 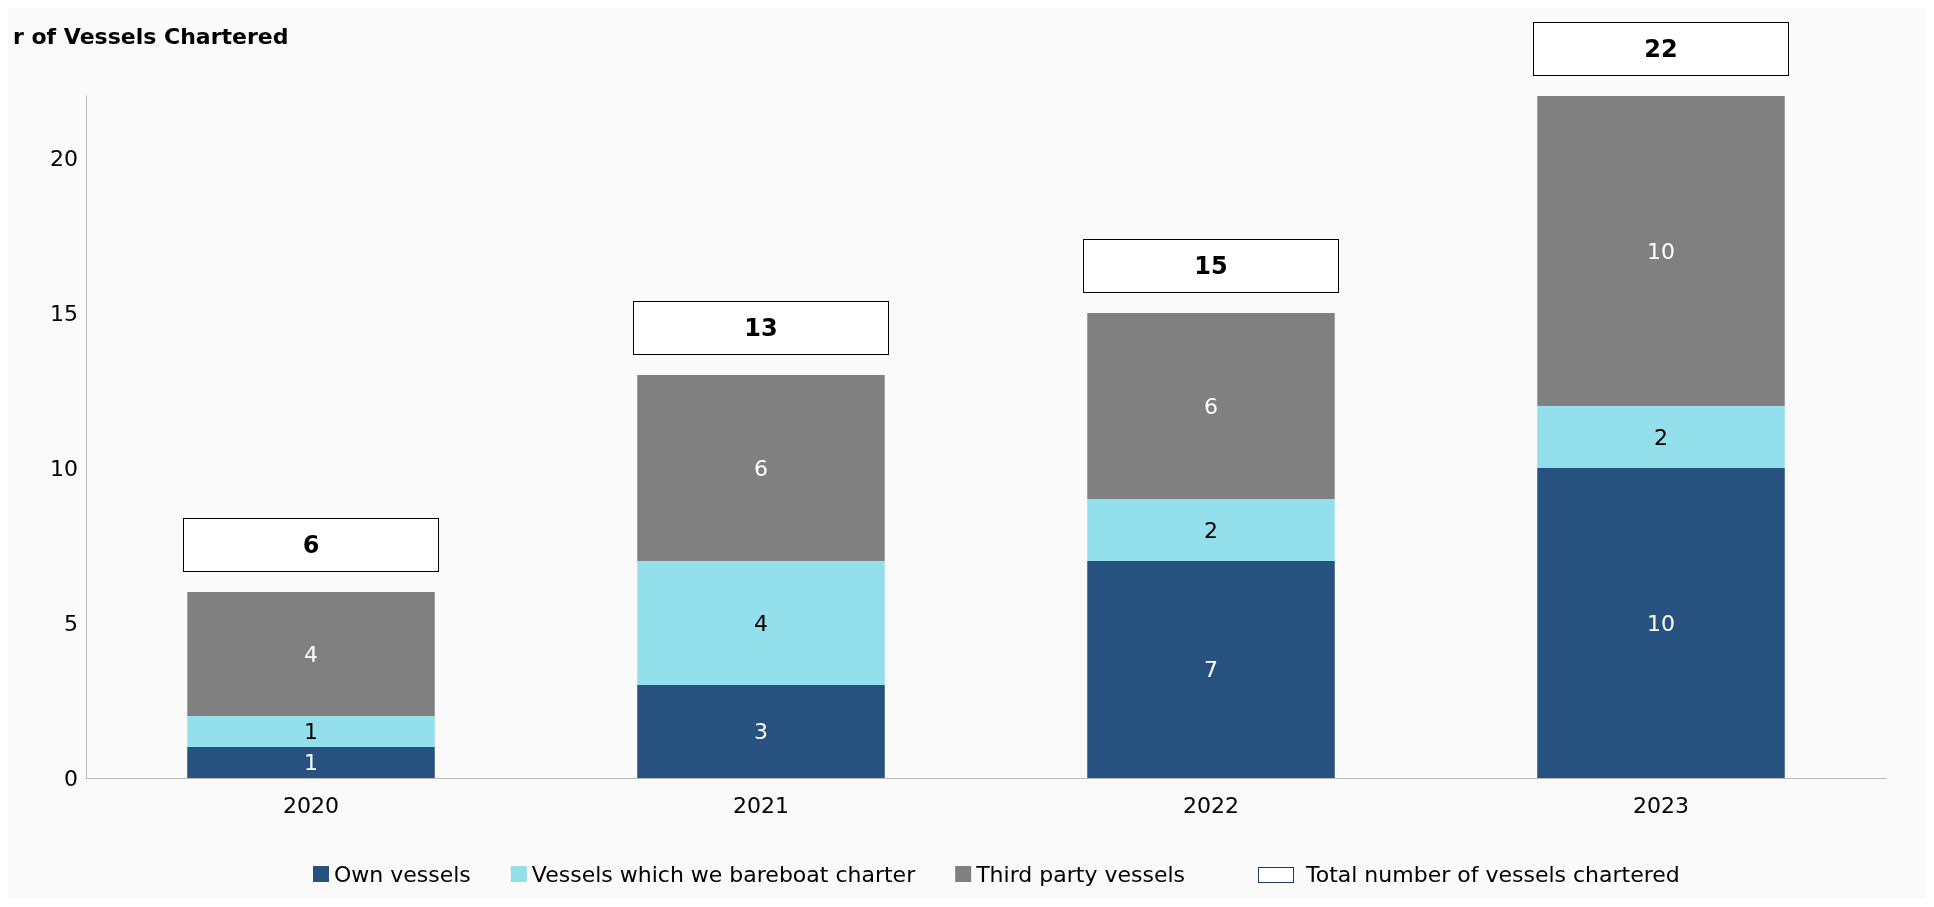 I want to click on data-label: 7, so click(x=1211, y=669).